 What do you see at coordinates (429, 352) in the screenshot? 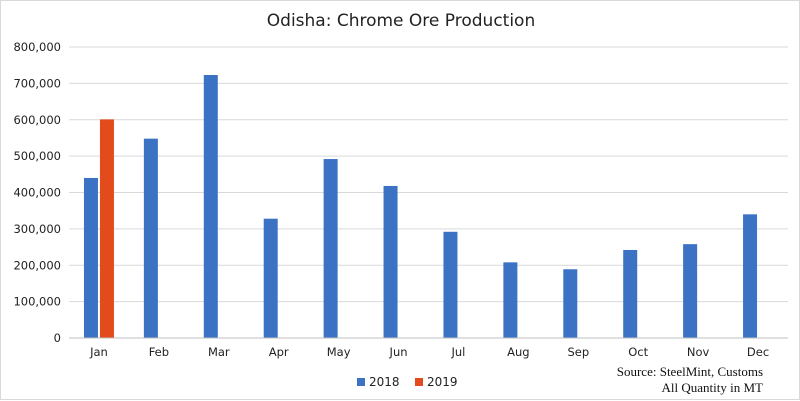
I see `x-axis-tick-labels: Jan Feb Mar Apr May Jun Jul Aug Sep Oct Nov Dec` at bounding box center [429, 352].